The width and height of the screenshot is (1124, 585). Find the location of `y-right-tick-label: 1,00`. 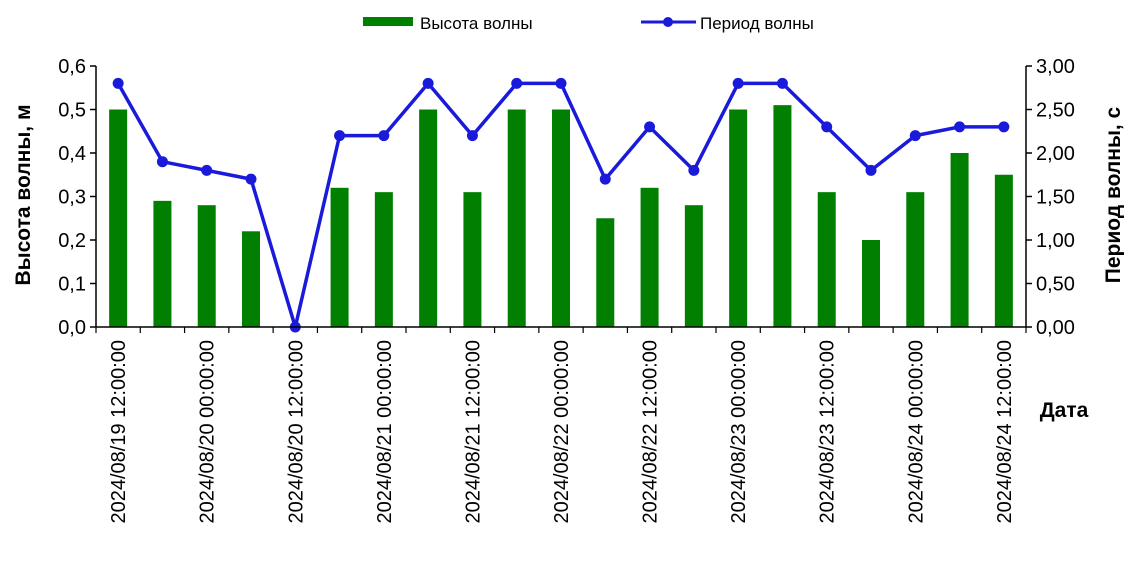

y-right-tick-label: 1,00 is located at coordinates (1055, 241).